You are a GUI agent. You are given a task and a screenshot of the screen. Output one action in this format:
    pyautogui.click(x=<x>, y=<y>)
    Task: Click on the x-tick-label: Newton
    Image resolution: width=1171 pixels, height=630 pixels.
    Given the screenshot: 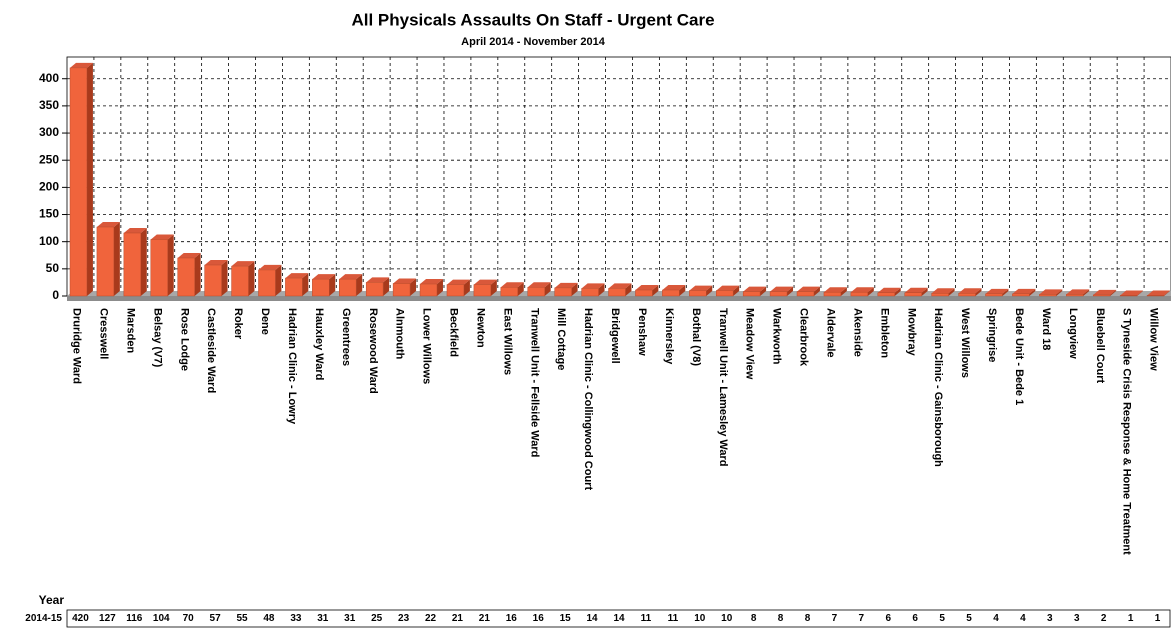 What is the action you would take?
    pyautogui.click(x=480, y=328)
    